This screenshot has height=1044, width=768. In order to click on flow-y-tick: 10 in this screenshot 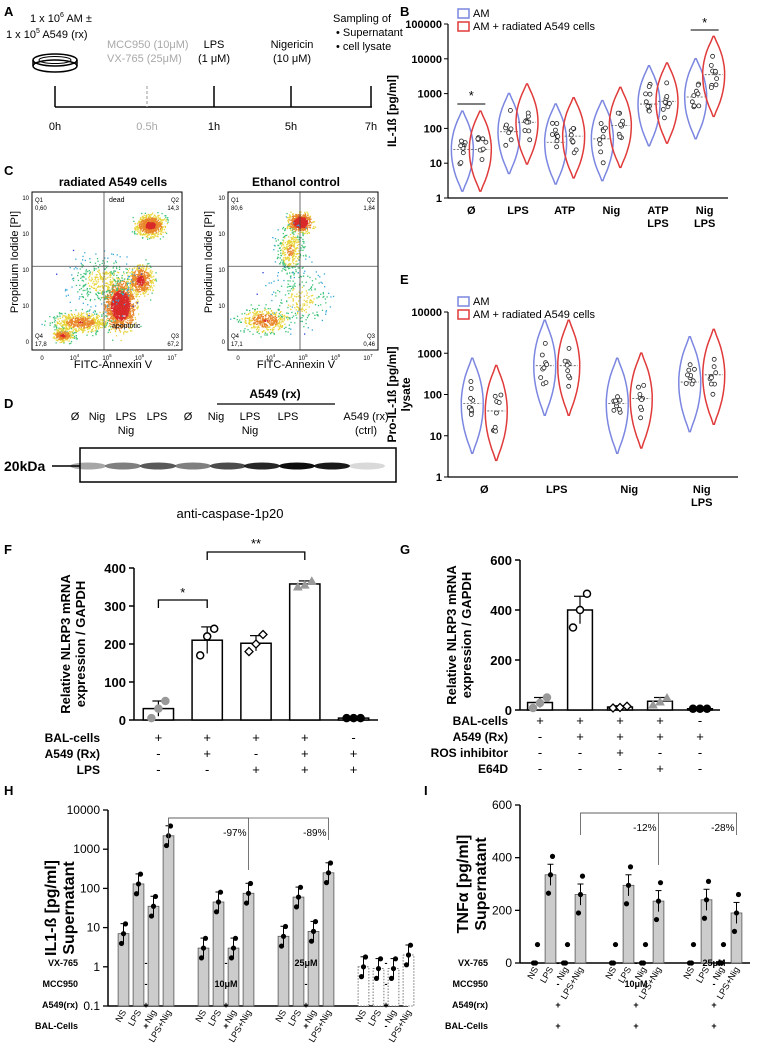, I will do `click(221, 235)`.